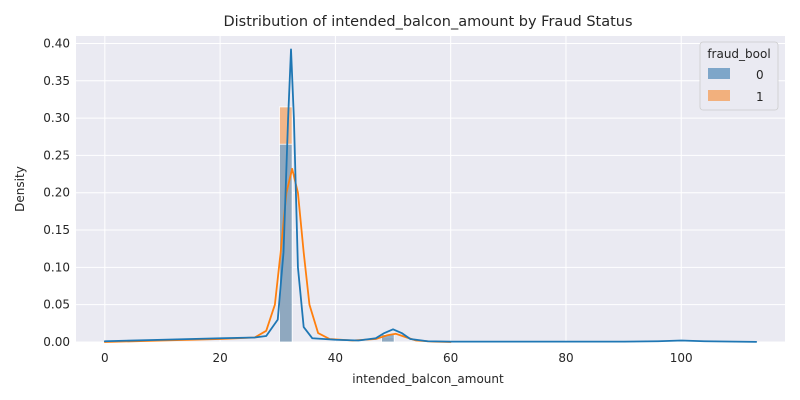 Image resolution: width=800 pixels, height=400 pixels. What do you see at coordinates (20, 189) in the screenshot?
I see `y-axis-label: Density` at bounding box center [20, 189].